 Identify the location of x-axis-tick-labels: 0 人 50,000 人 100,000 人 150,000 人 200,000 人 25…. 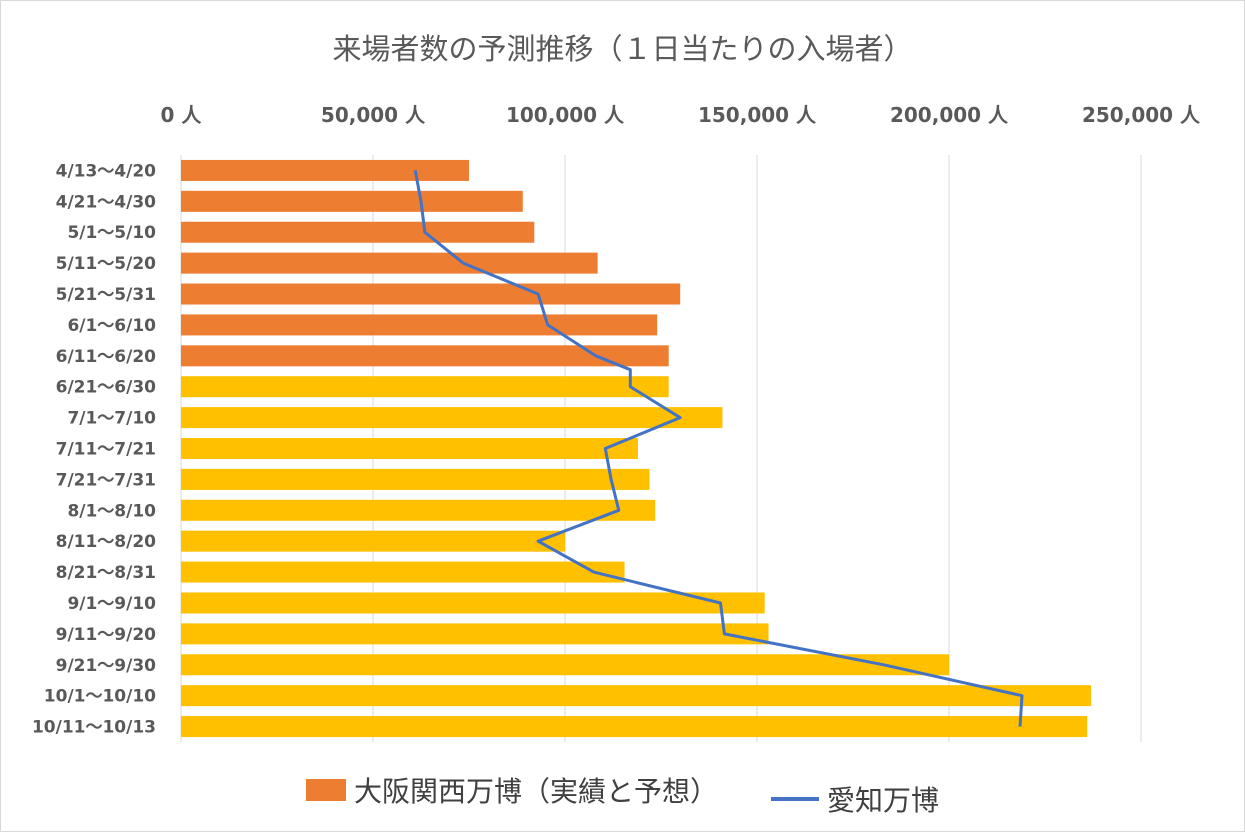
(681, 115).